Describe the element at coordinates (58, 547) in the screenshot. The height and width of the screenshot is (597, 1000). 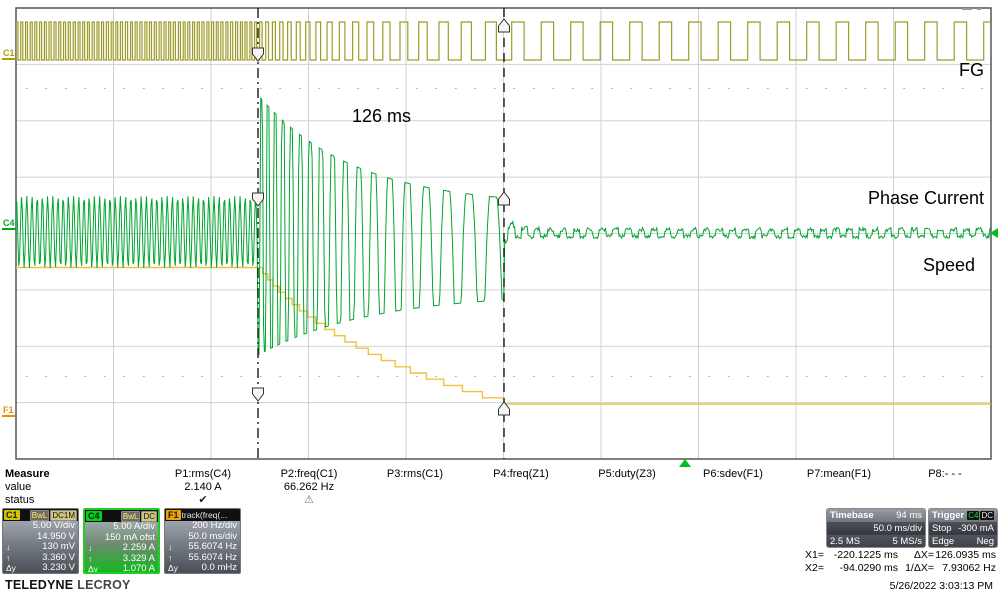
I see `c1-min: 130 mV` at that location.